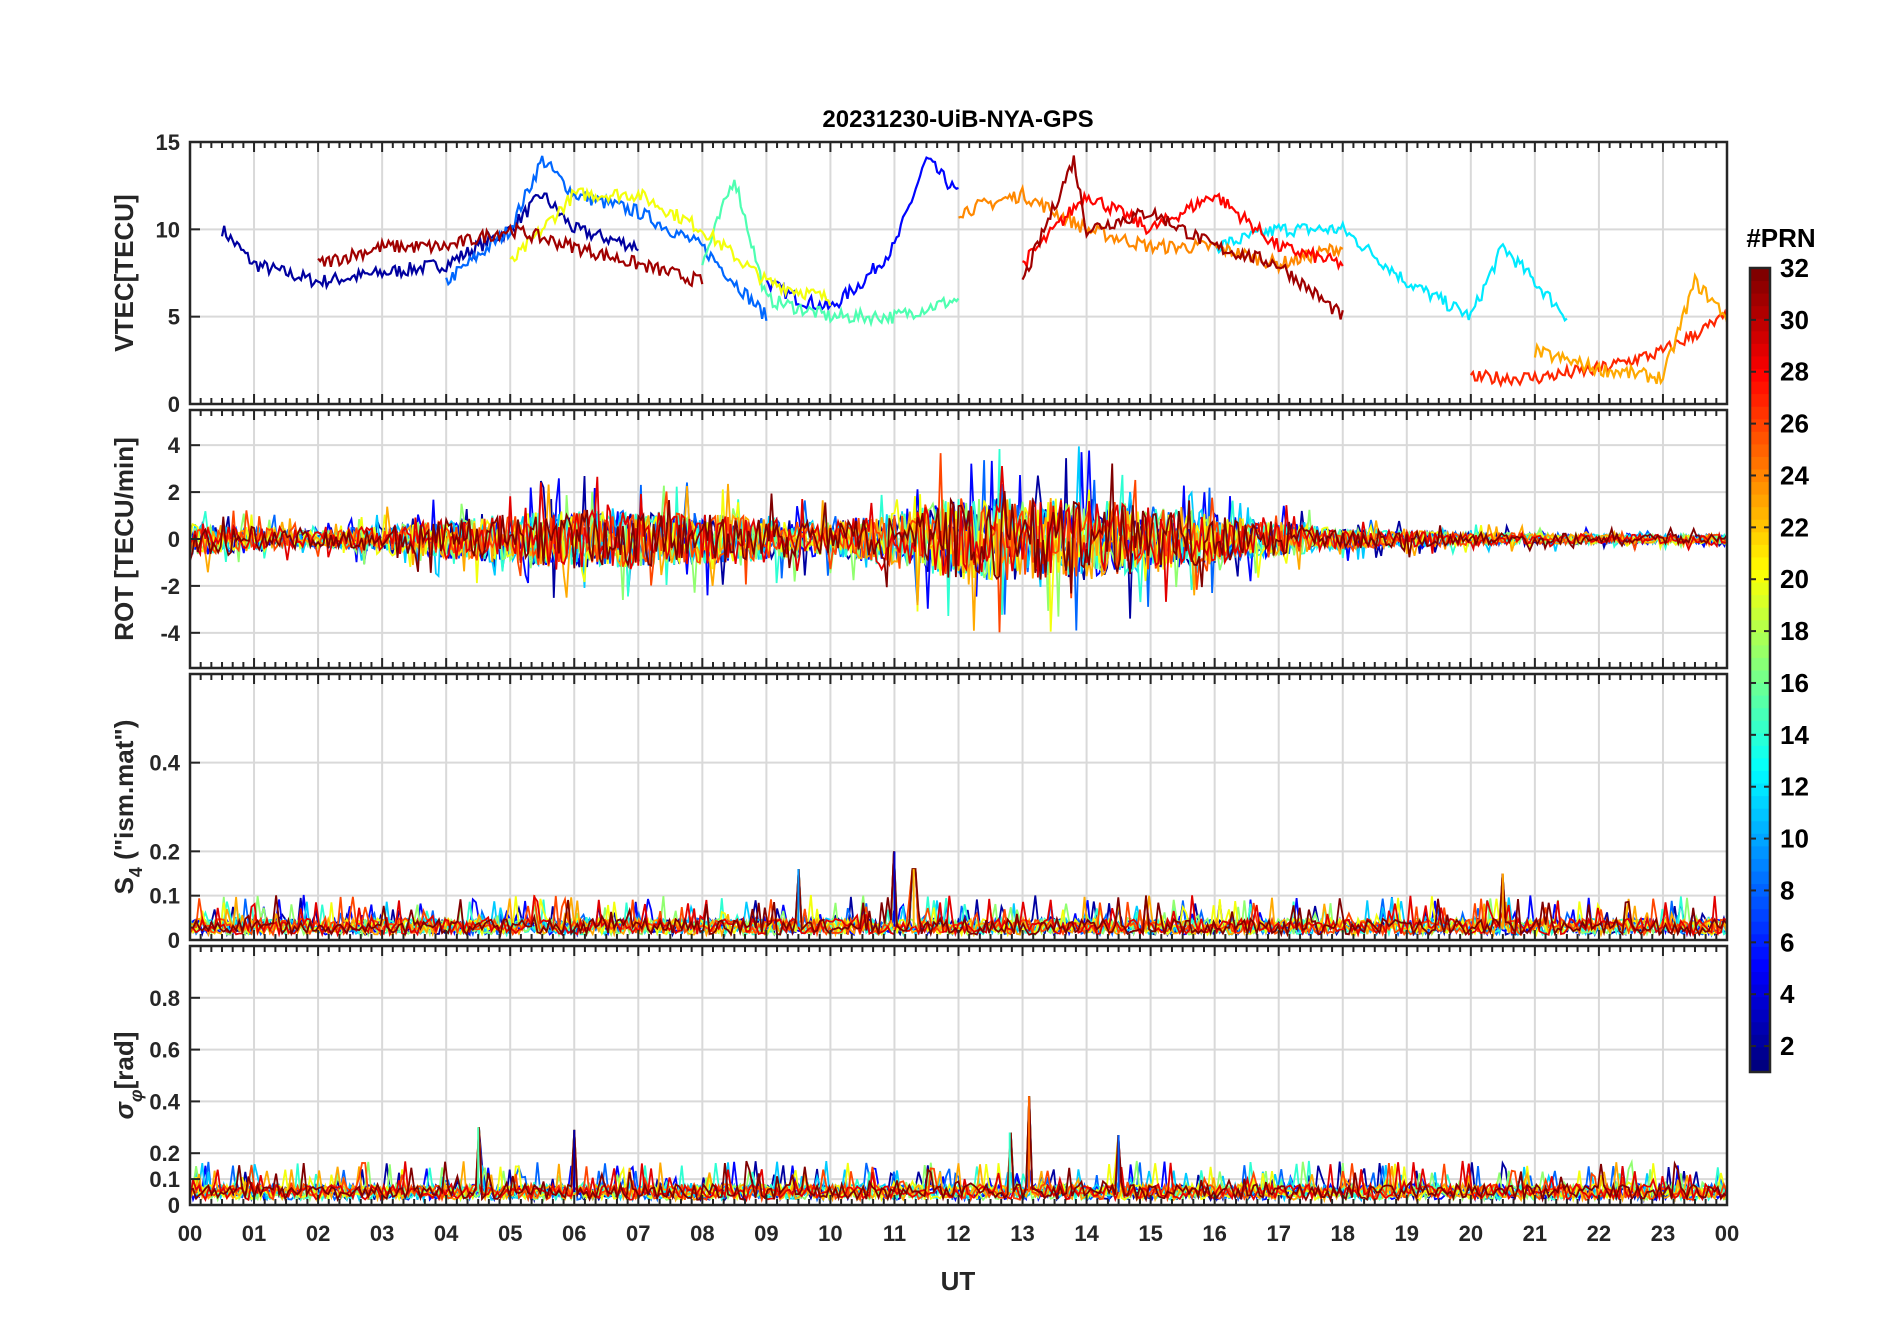 This screenshot has width=1902, height=1330. Describe the element at coordinates (168, 229) in the screenshot. I see `y-tick-label: 10` at that location.